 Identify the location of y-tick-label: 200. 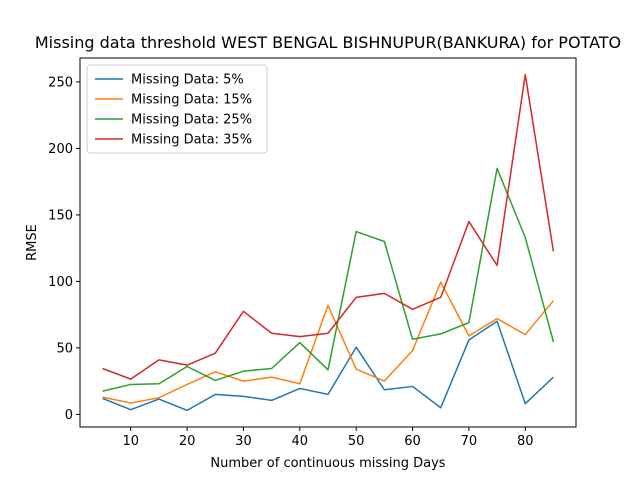
(60, 149).